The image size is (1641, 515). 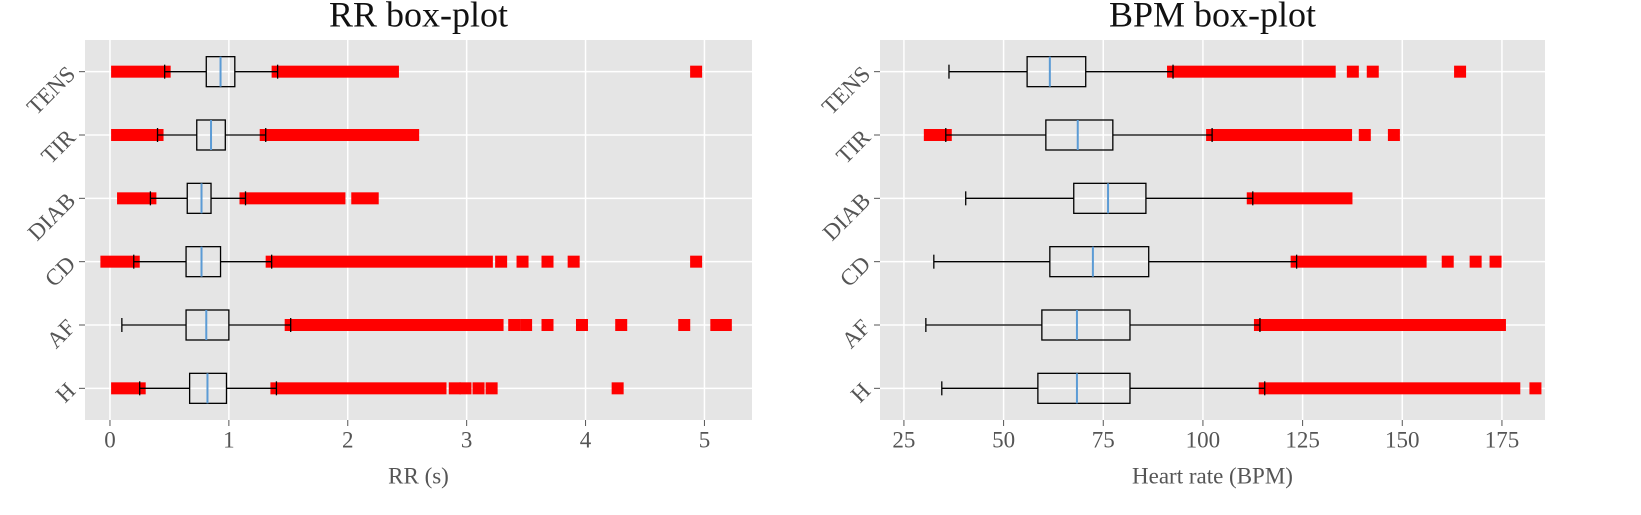 I want to click on x-tick-label: 25, so click(x=903, y=439).